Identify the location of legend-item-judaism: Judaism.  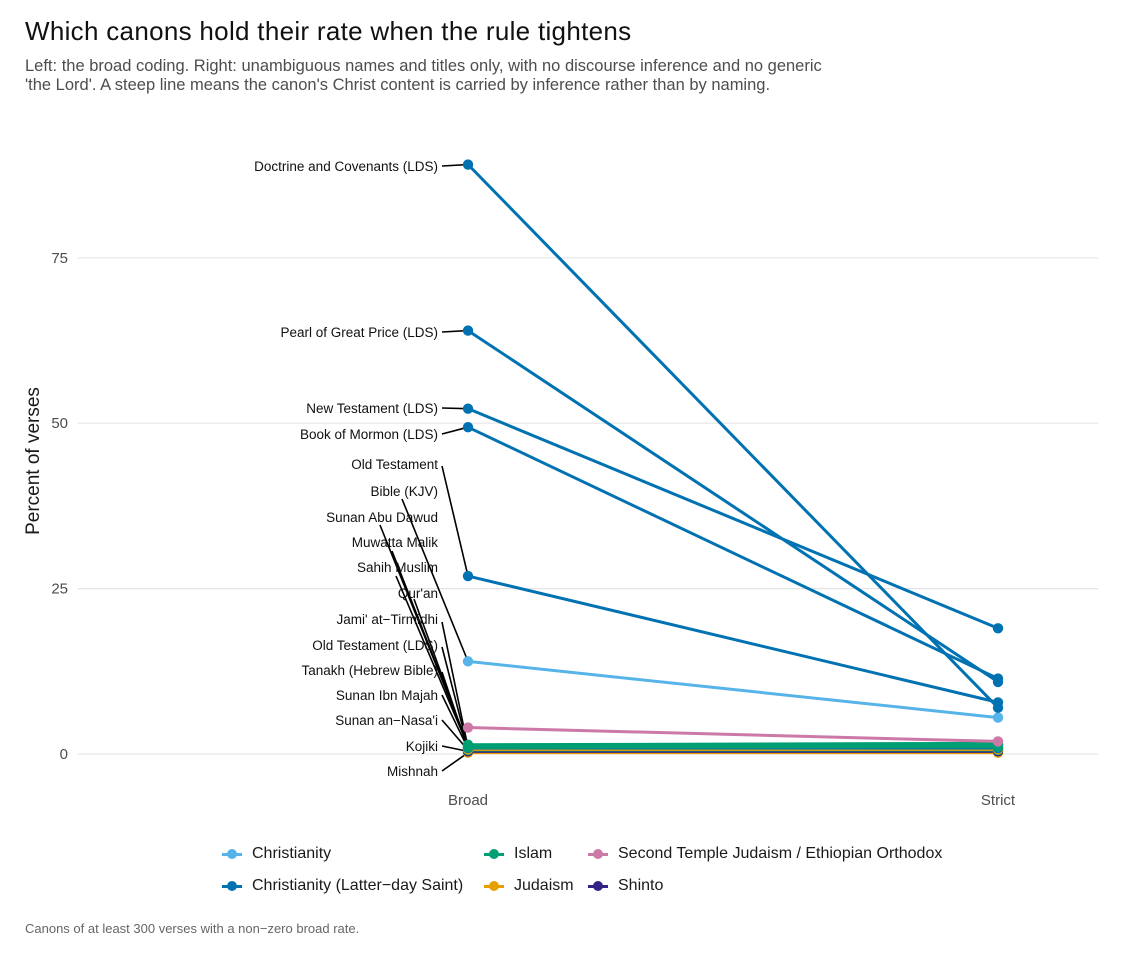
(529, 886).